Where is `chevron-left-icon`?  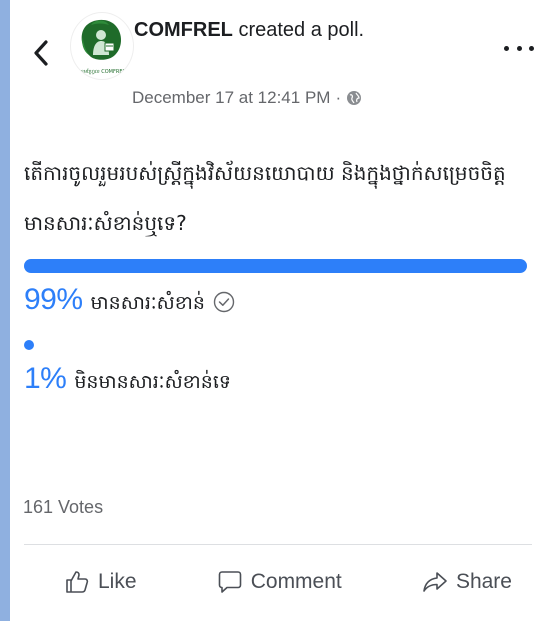 chevron-left-icon is located at coordinates (41, 53).